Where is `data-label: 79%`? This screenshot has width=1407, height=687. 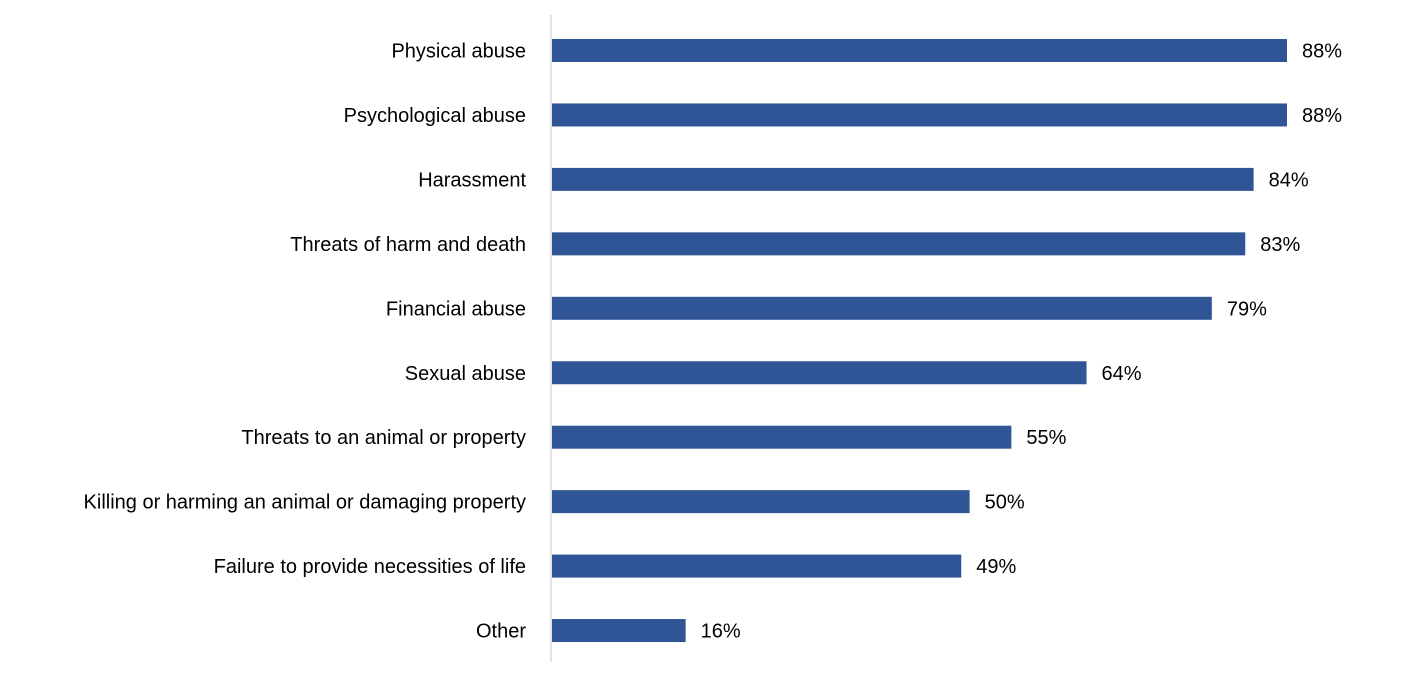 data-label: 79% is located at coordinates (1247, 309).